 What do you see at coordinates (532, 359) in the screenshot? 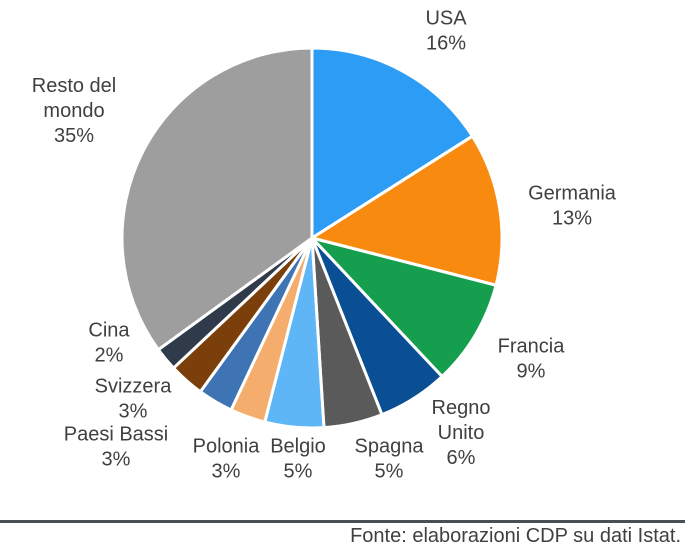
I see `slice-label-francia: Francia 9%` at bounding box center [532, 359].